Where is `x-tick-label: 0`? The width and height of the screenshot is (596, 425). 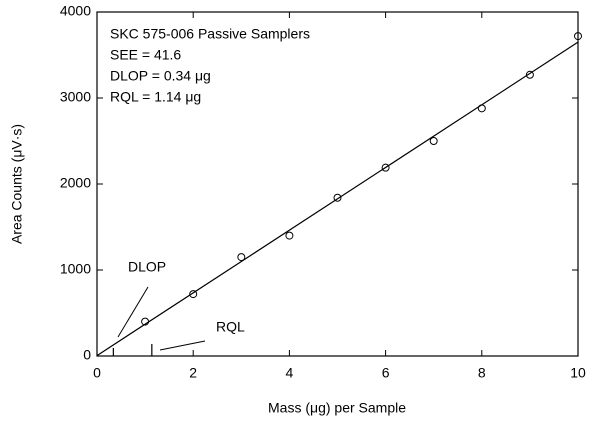
x-tick-label: 0 is located at coordinates (97, 373).